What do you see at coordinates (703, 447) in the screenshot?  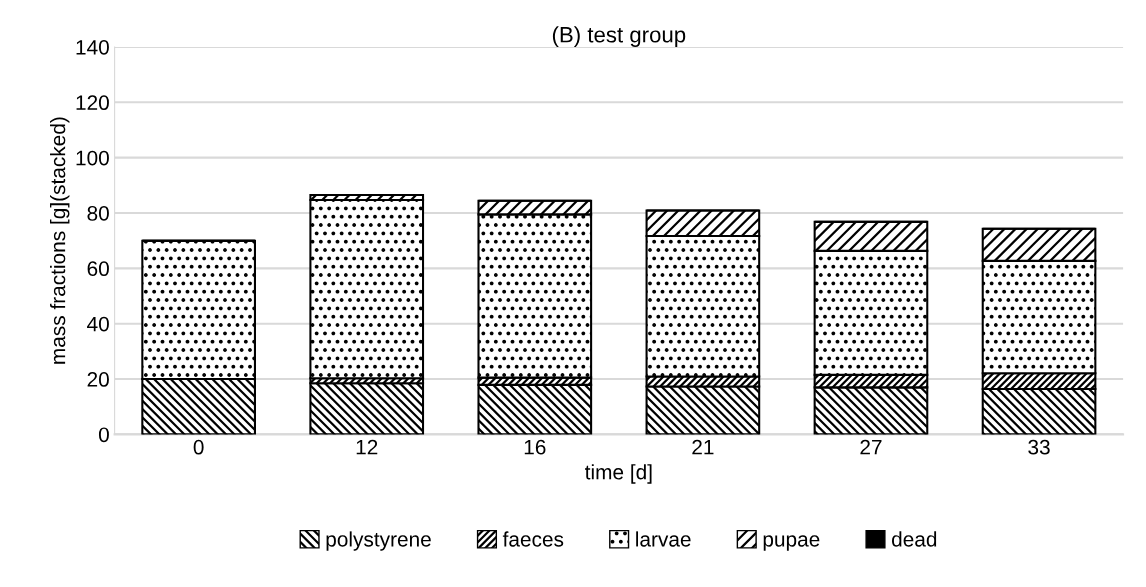 I see `x-tick-label: 21` at bounding box center [703, 447].